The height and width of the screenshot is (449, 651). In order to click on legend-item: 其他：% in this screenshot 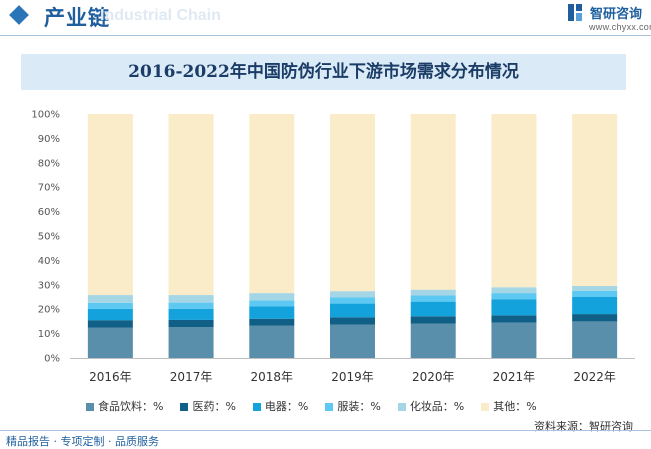, I will do `click(509, 406)`.